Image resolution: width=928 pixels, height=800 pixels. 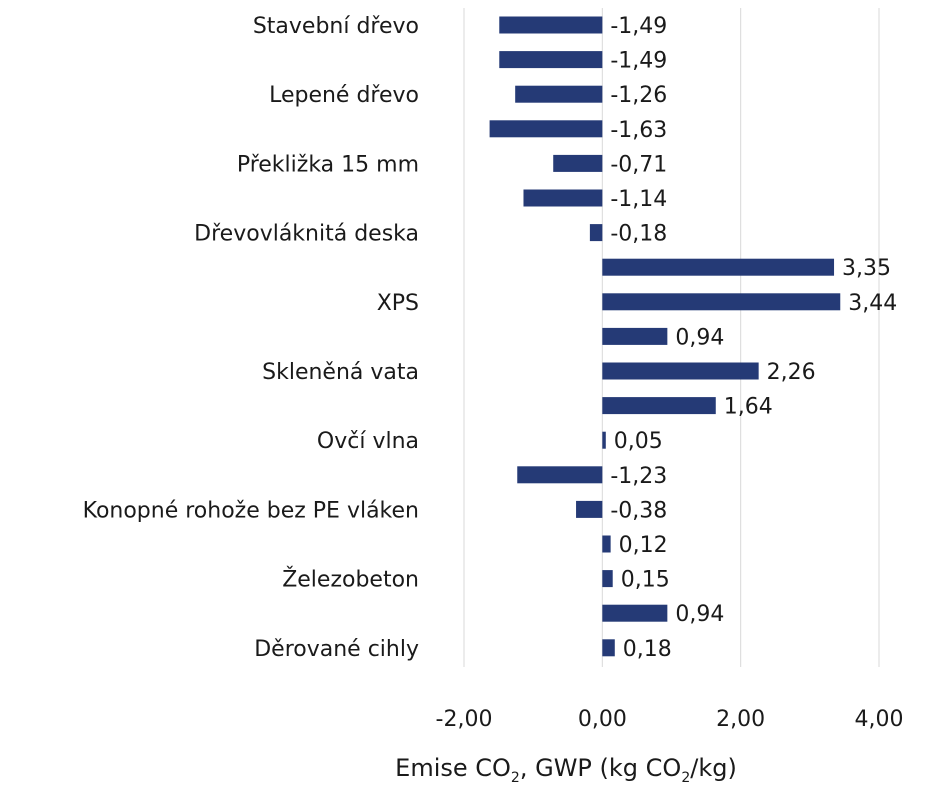 I want to click on x-tick-label: 2,00, so click(x=740, y=719).